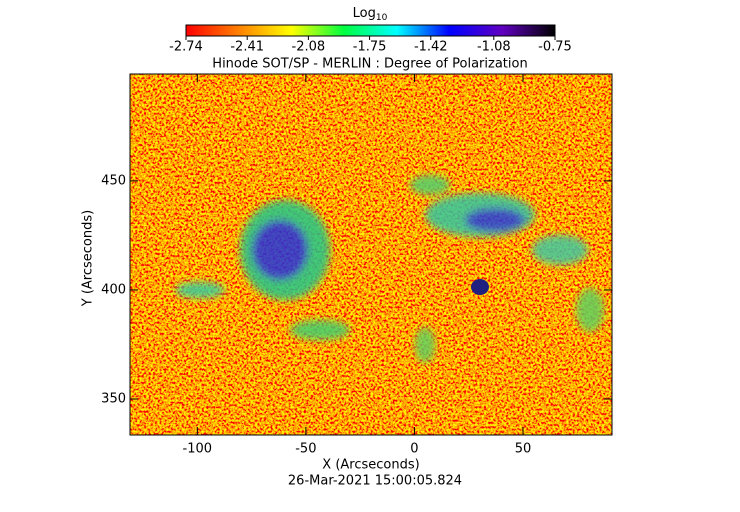  I want to click on colorbar-label: Log10, so click(370, 14).